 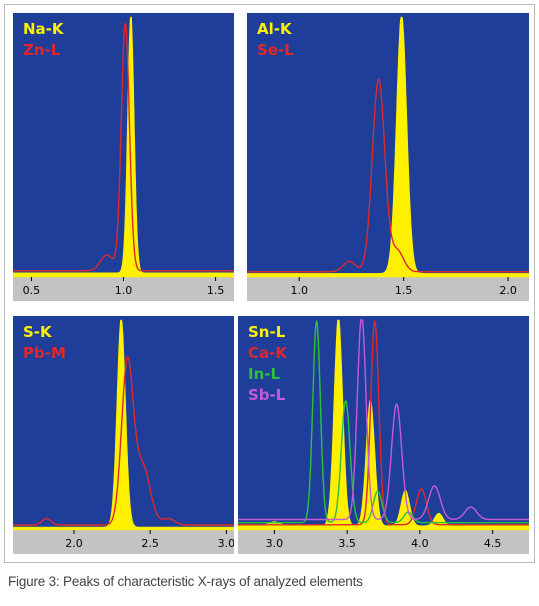 I want to click on legend-sn-l: Sn-L, so click(x=267, y=332).